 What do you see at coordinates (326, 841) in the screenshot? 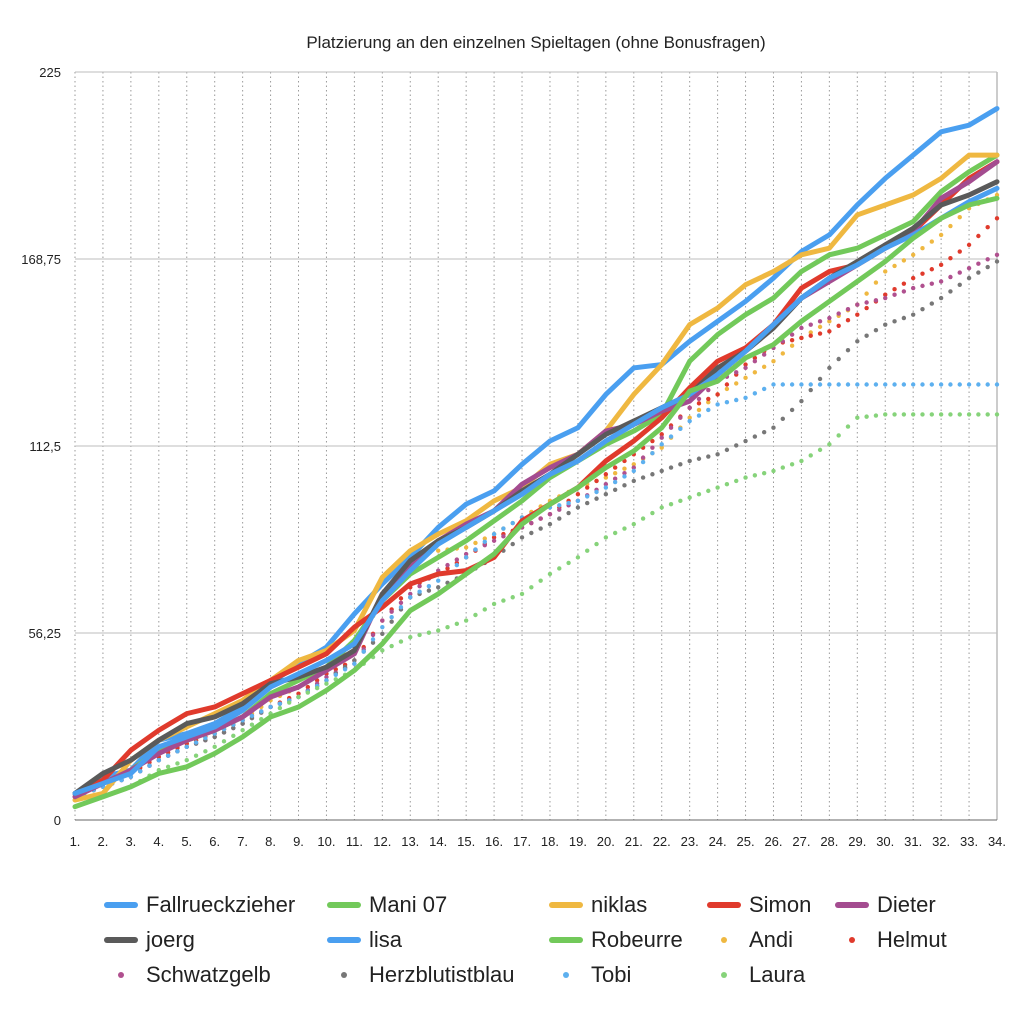
I see `x-tick-label: 10.` at bounding box center [326, 841].